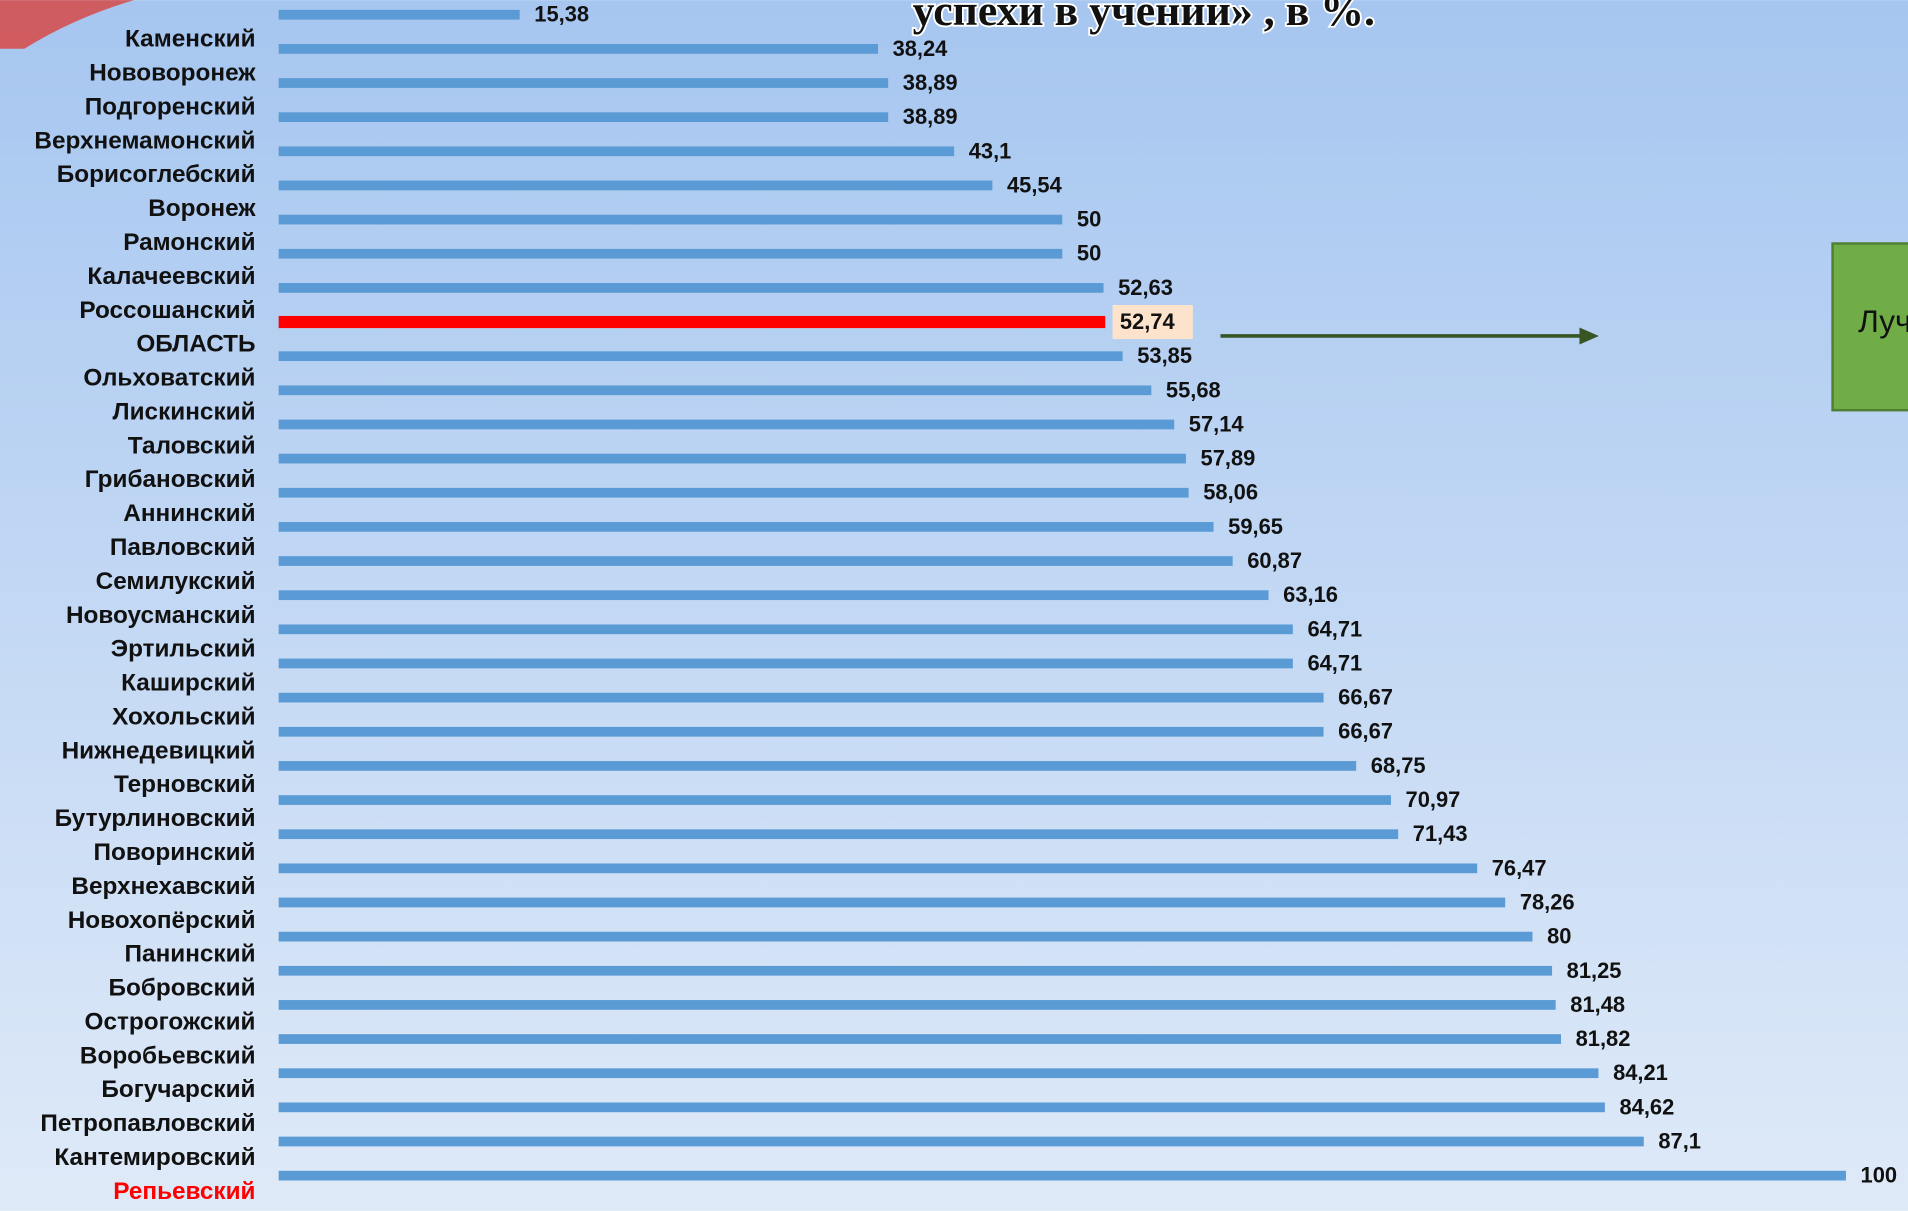  What do you see at coordinates (161, 615) in the screenshot?
I see `y-tick-label: Новоусманский` at bounding box center [161, 615].